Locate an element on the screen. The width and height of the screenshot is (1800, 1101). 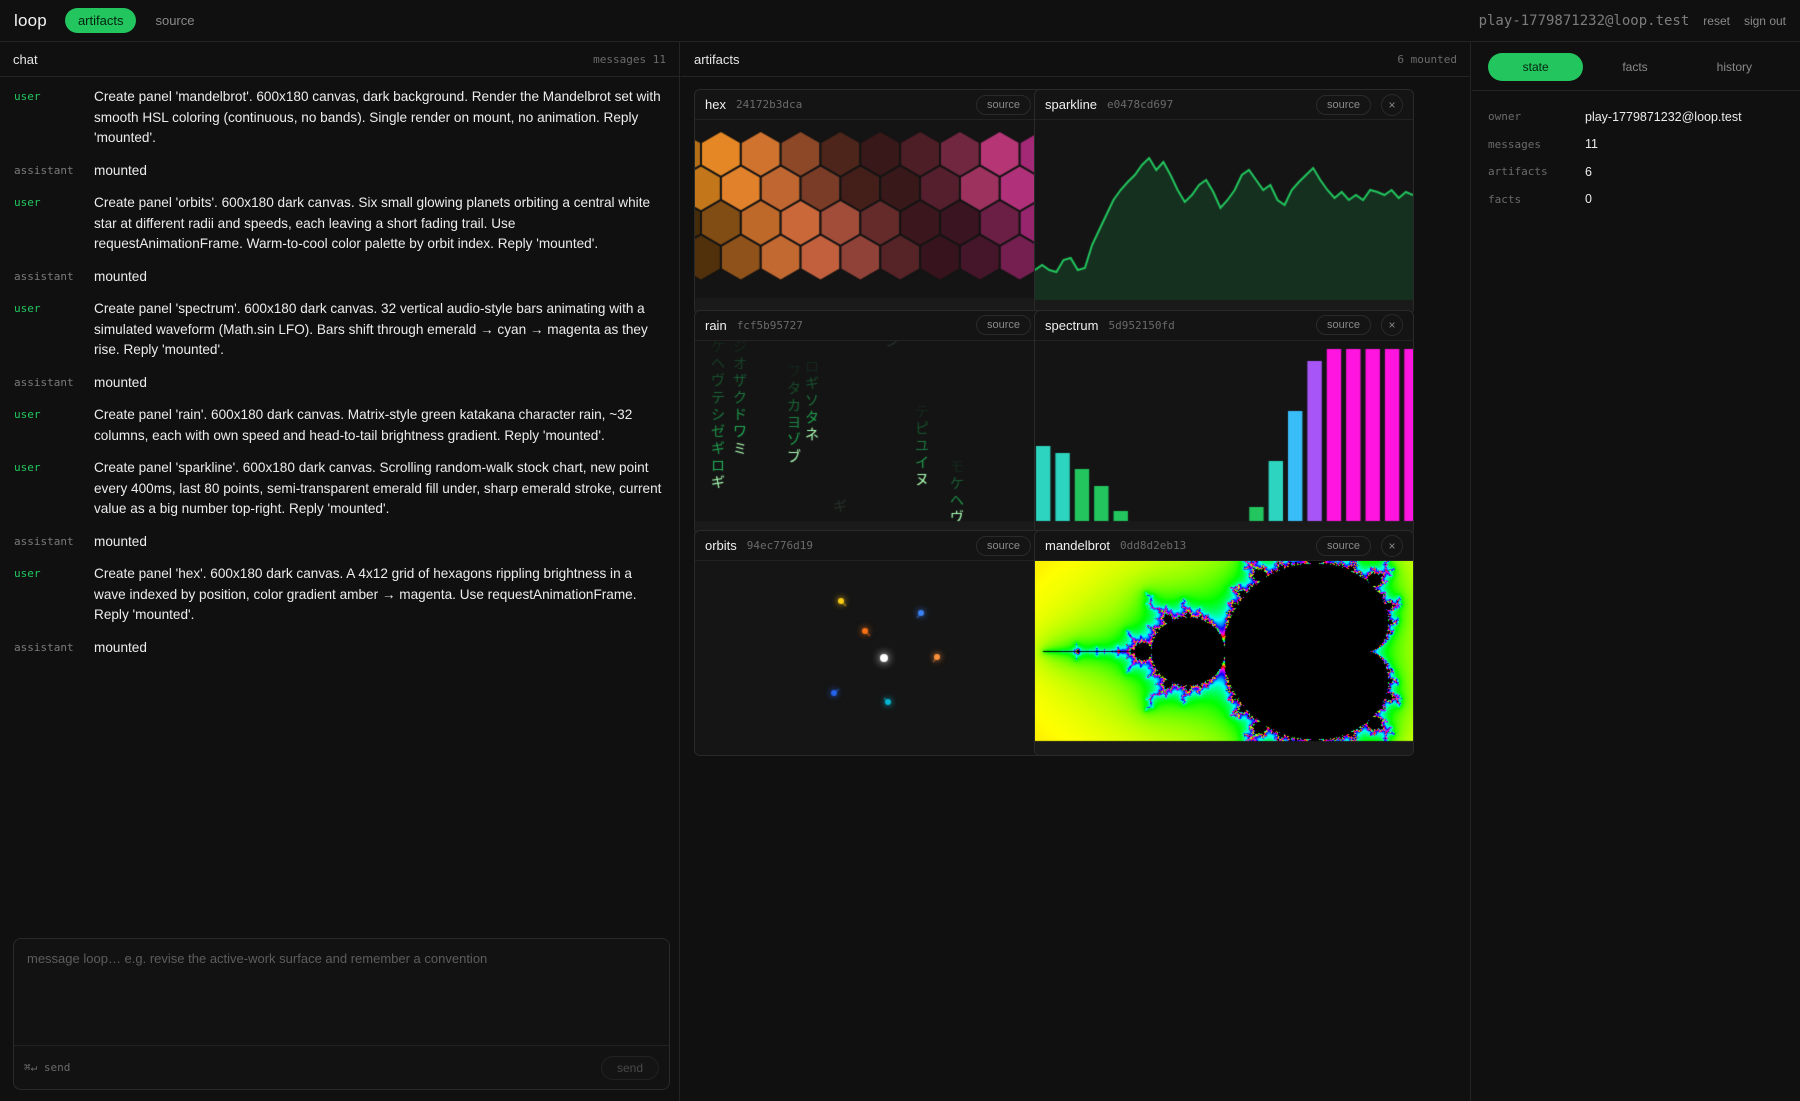
tab-facts: facts is located at coordinates (1635, 67).